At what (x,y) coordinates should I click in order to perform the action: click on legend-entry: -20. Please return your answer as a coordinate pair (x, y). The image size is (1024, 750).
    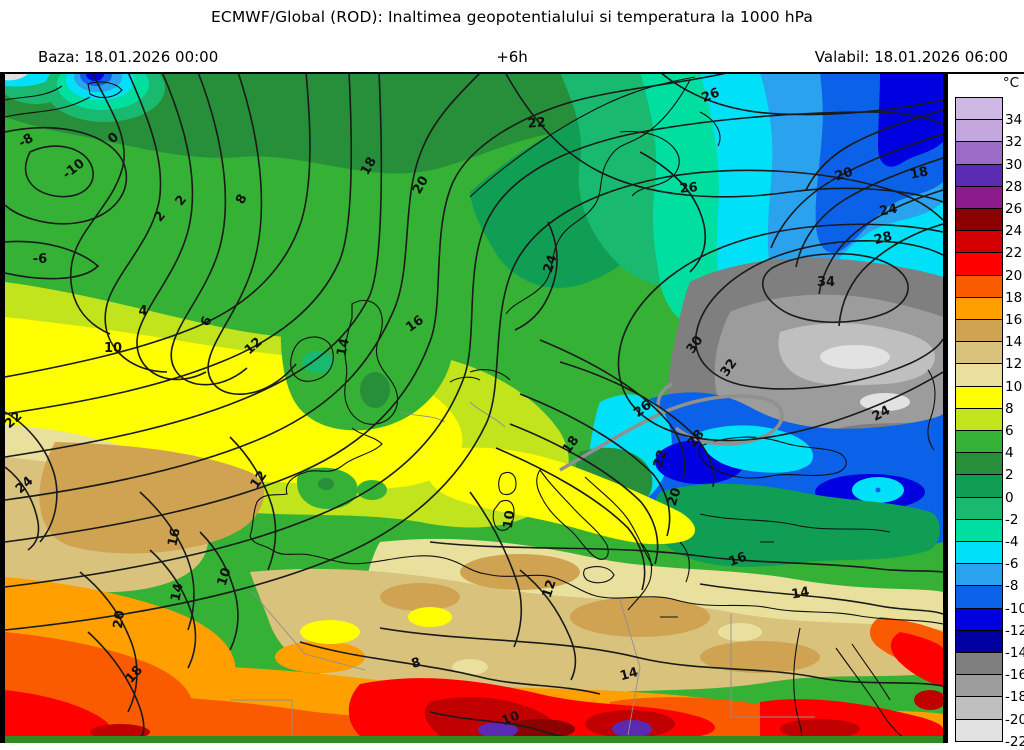
    Looking at the image, I should click on (986, 711).